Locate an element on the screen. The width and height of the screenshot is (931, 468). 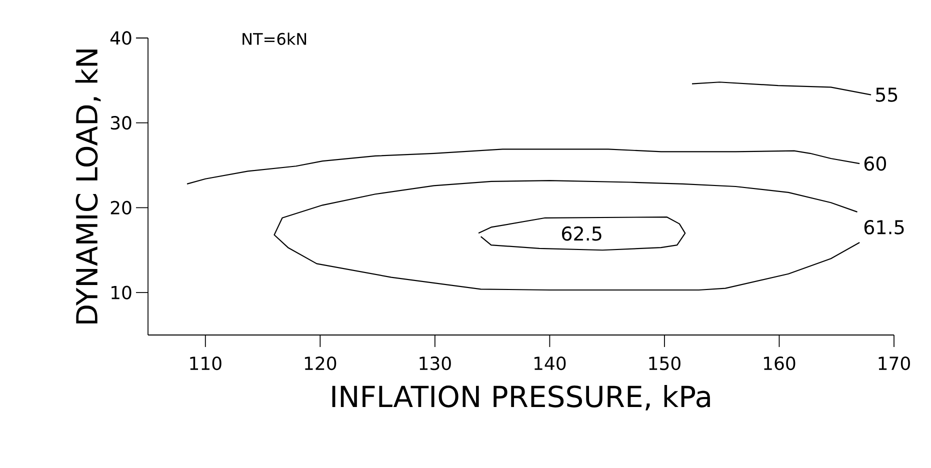
y-tick-label: 20 is located at coordinates (121, 207).